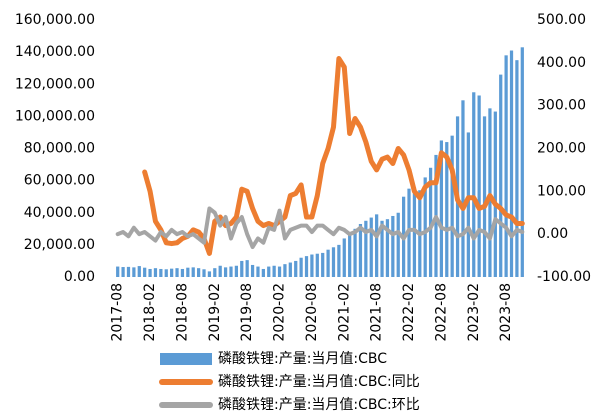 The width and height of the screenshot is (597, 415). Describe the element at coordinates (59, 181) in the screenshot. I see `y-tick-label: 60,000.00` at that location.